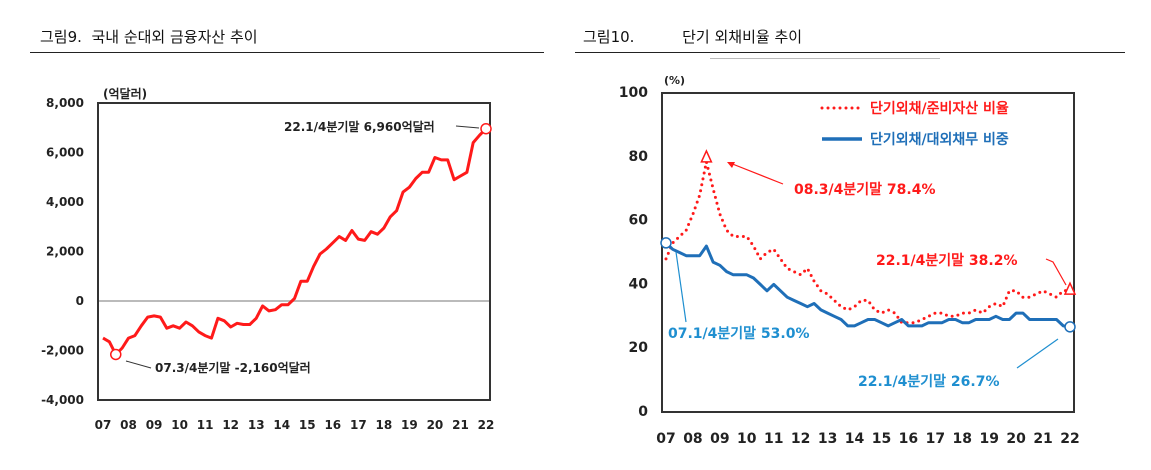 The width and height of the screenshot is (1151, 470). Describe the element at coordinates (149, 37) in the screenshot. I see `figure-9-title: 그림9. 국내 순대외 금융자산 추이` at that location.